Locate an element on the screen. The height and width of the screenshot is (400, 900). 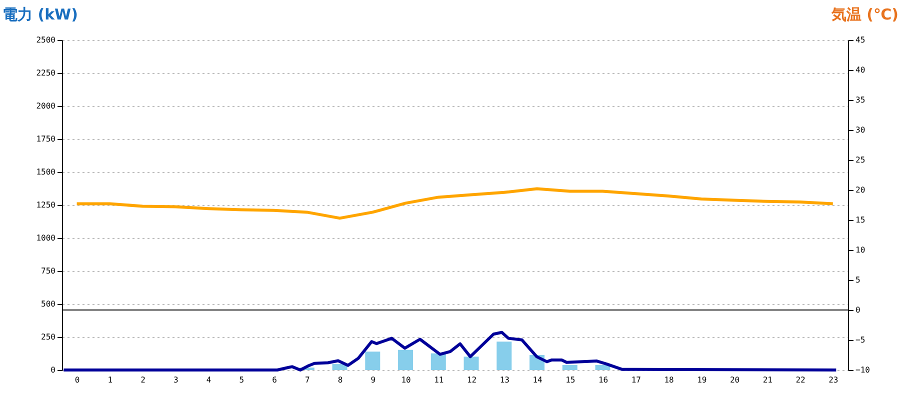
x-tick-label: 3 is located at coordinates (176, 380).